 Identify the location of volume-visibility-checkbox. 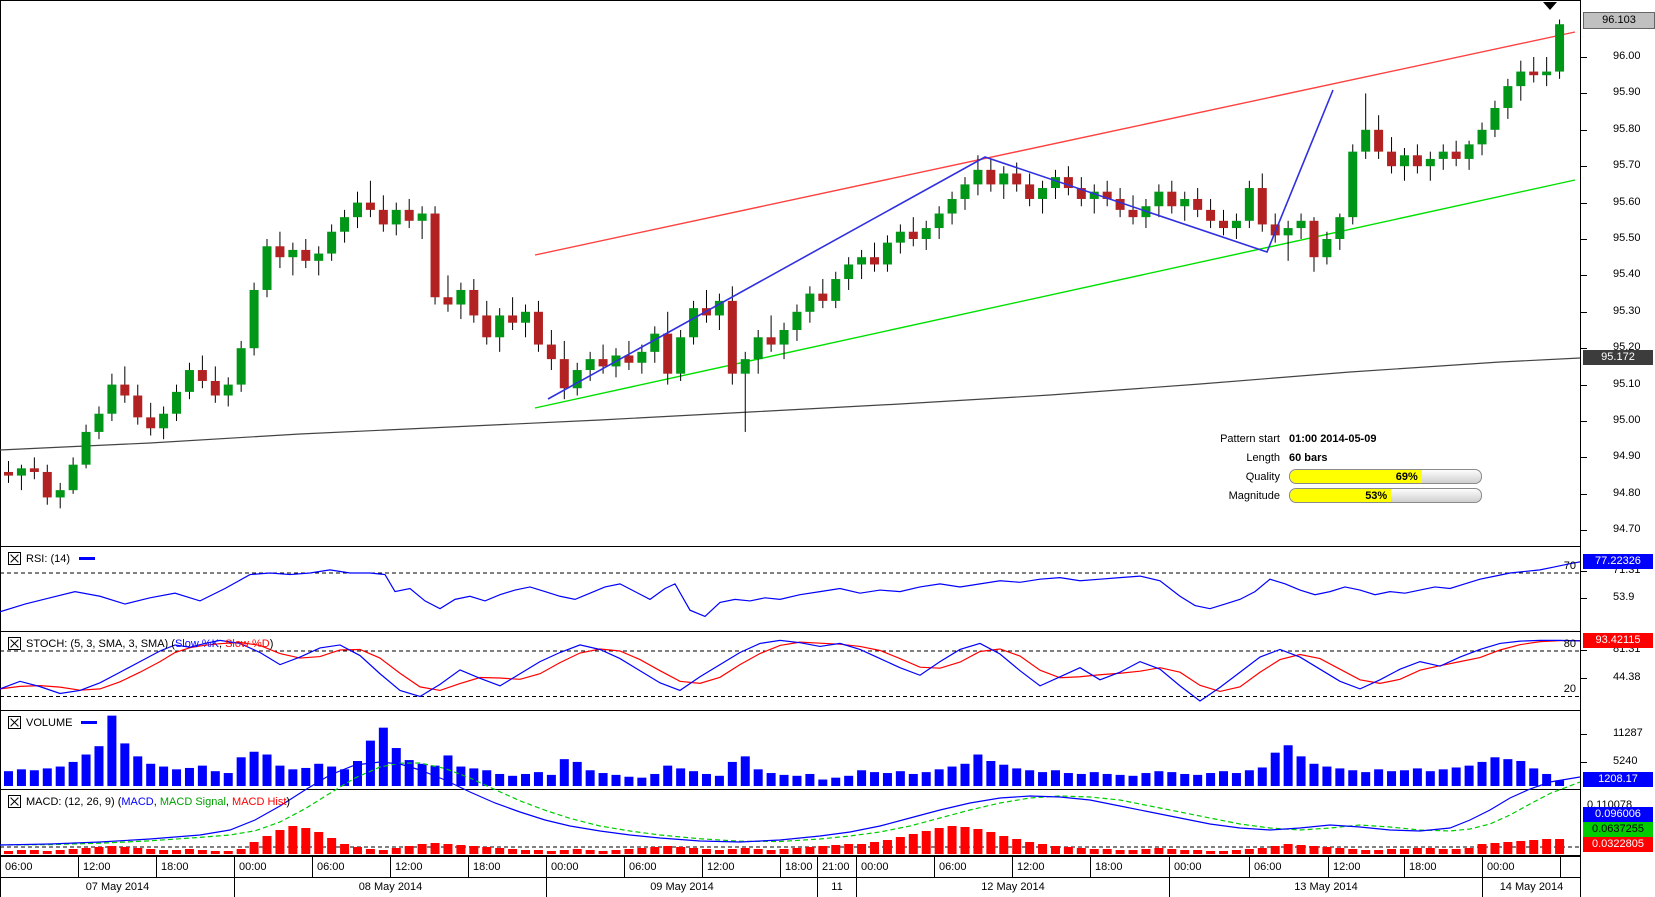
(14, 722).